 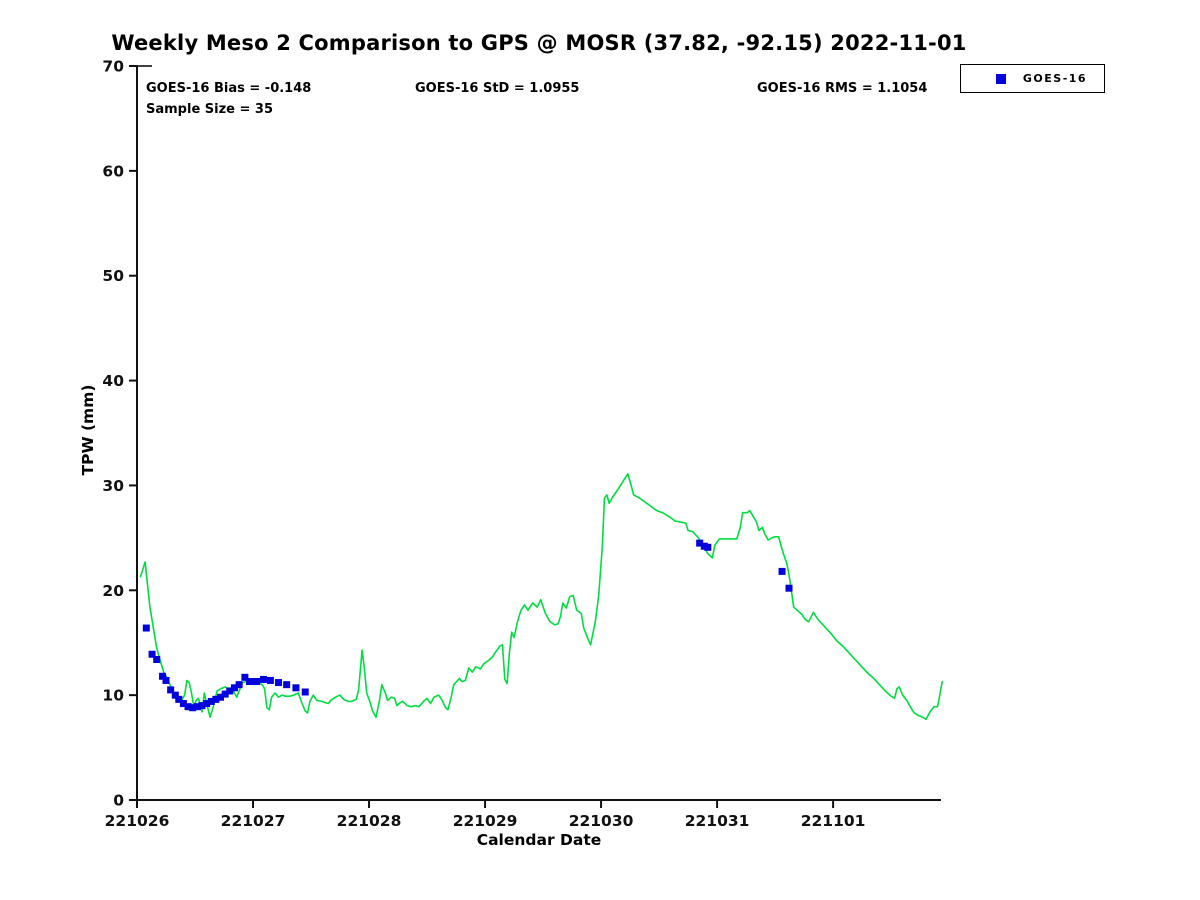 What do you see at coordinates (229, 88) in the screenshot?
I see `stat-bias: GOES-16 Bias = -0.148` at bounding box center [229, 88].